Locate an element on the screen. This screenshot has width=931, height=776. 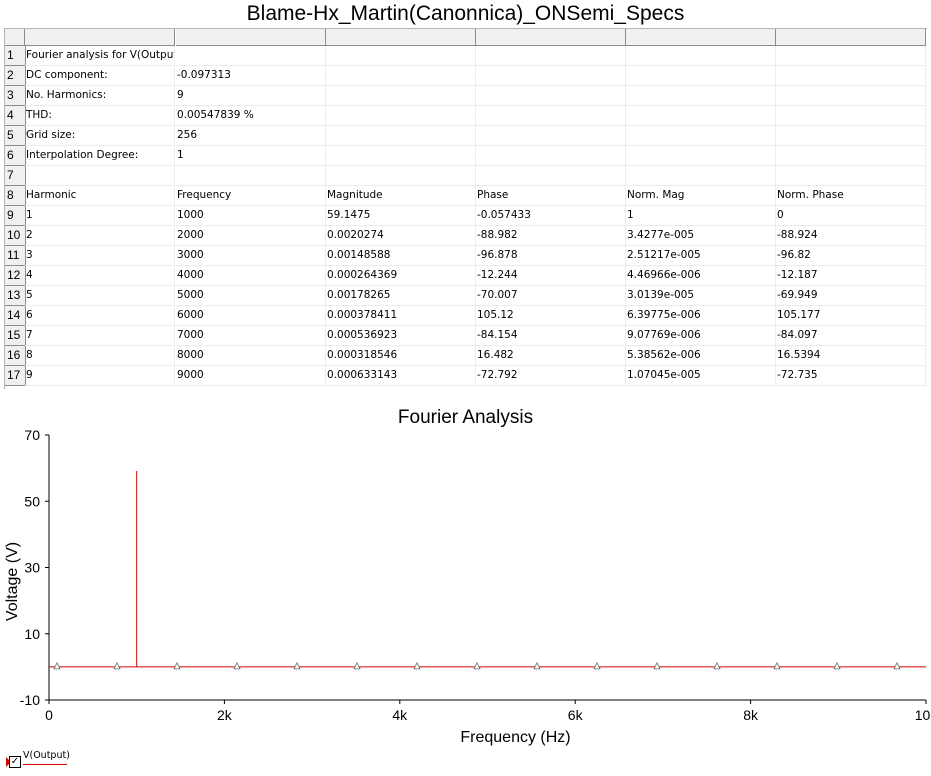
grid-cell: -69.949 is located at coordinates (851, 296).